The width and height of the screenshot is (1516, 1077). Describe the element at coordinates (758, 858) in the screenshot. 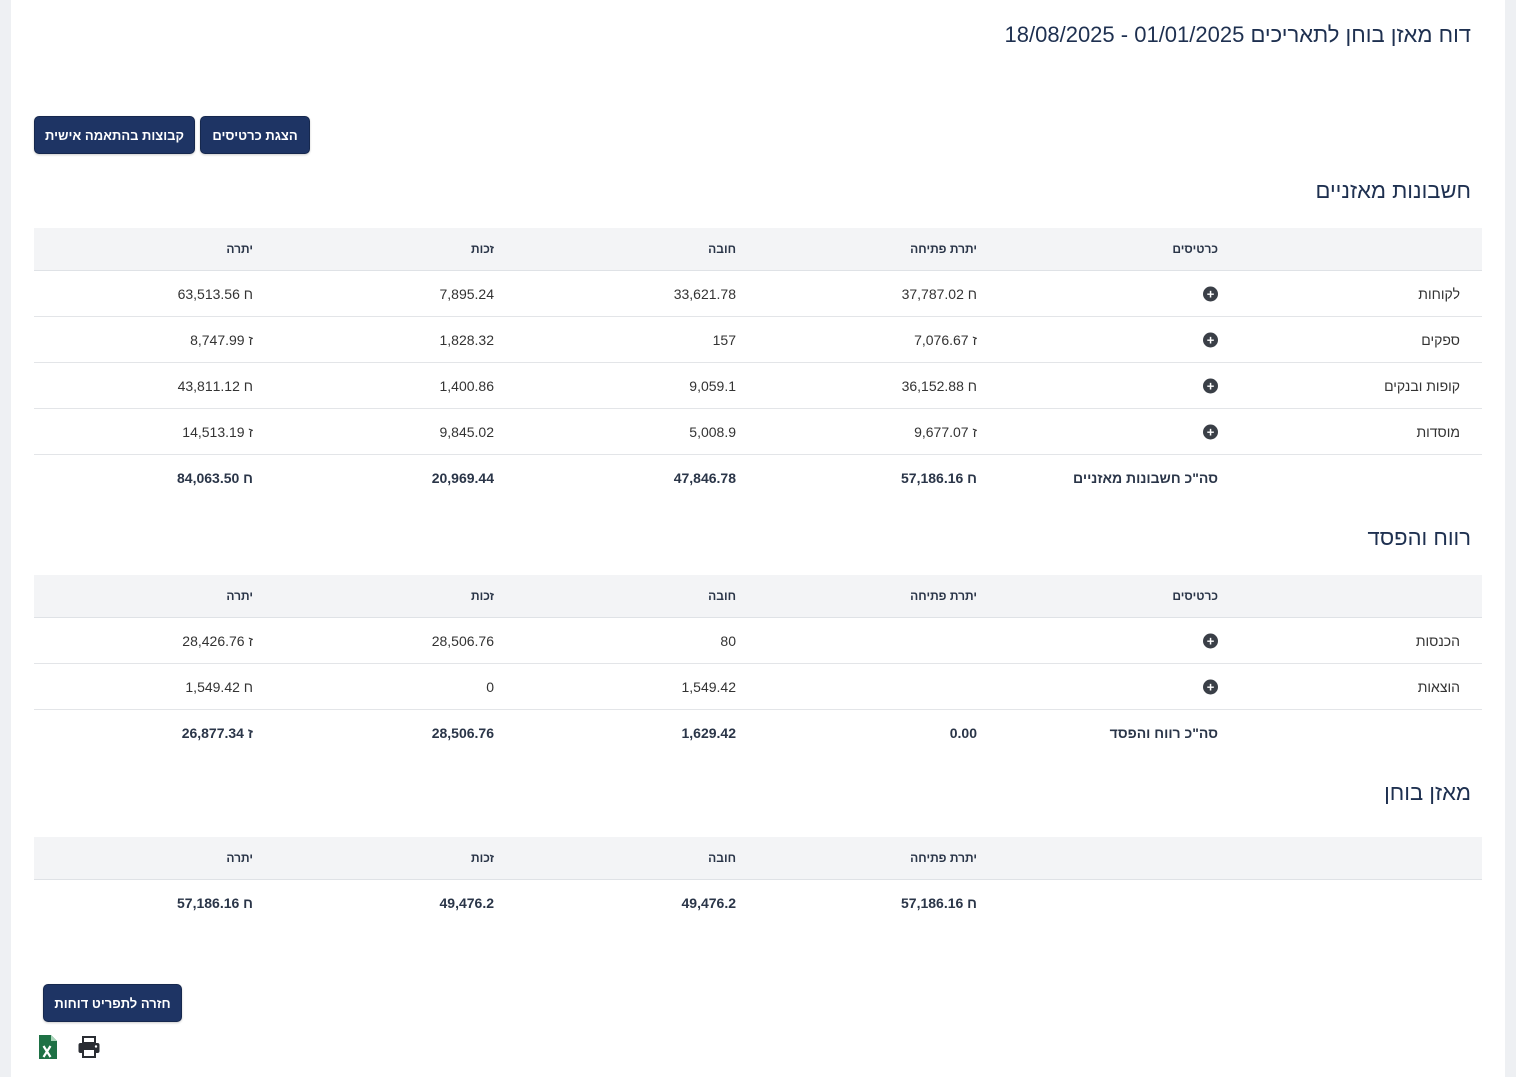

I see `table-header: יתרת פתיחה חובה זכות יתרה` at that location.